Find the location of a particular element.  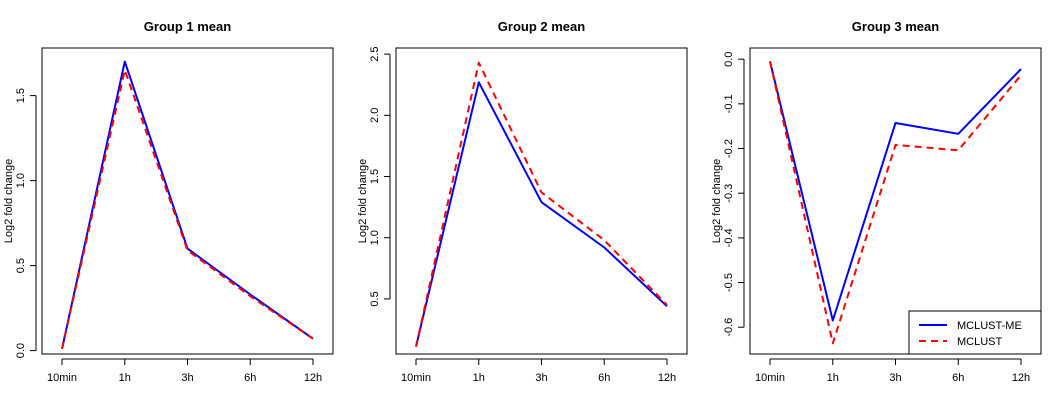

y-tick-label: -0.3 is located at coordinates (729, 193).